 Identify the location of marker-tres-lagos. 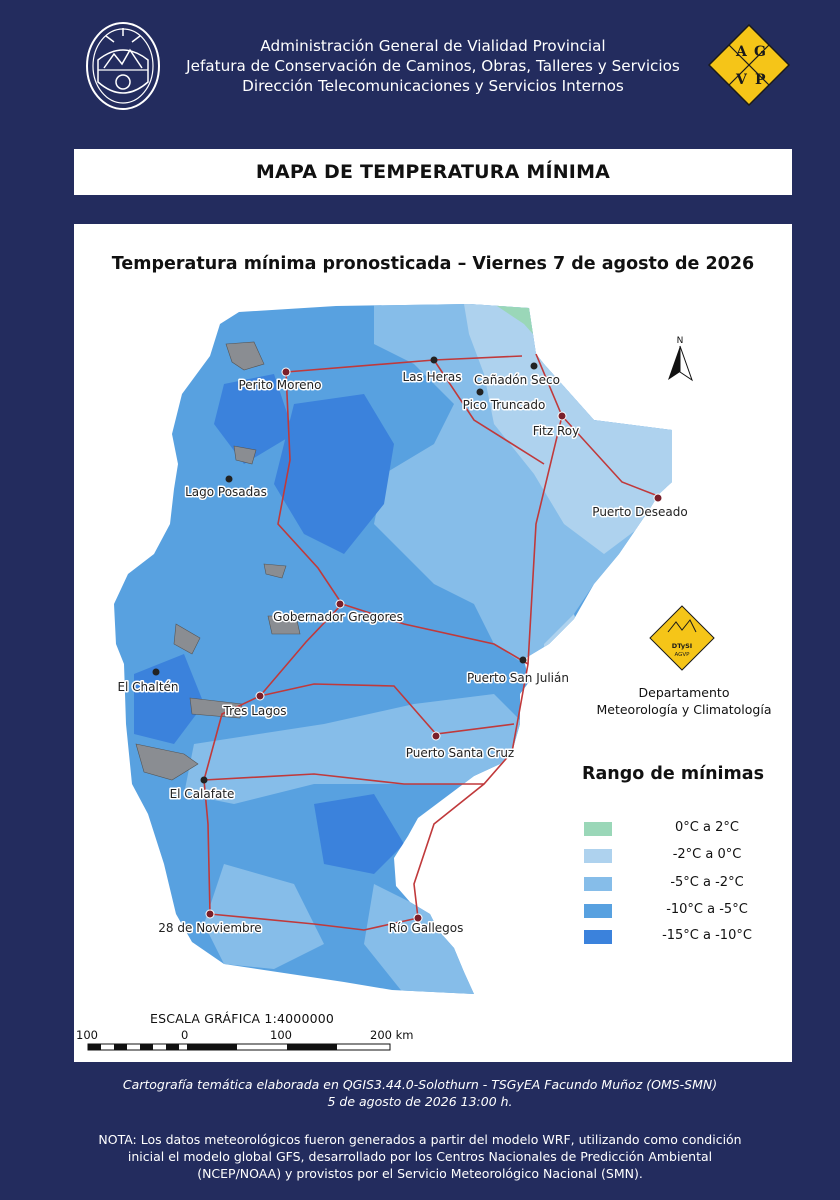
(260, 696).